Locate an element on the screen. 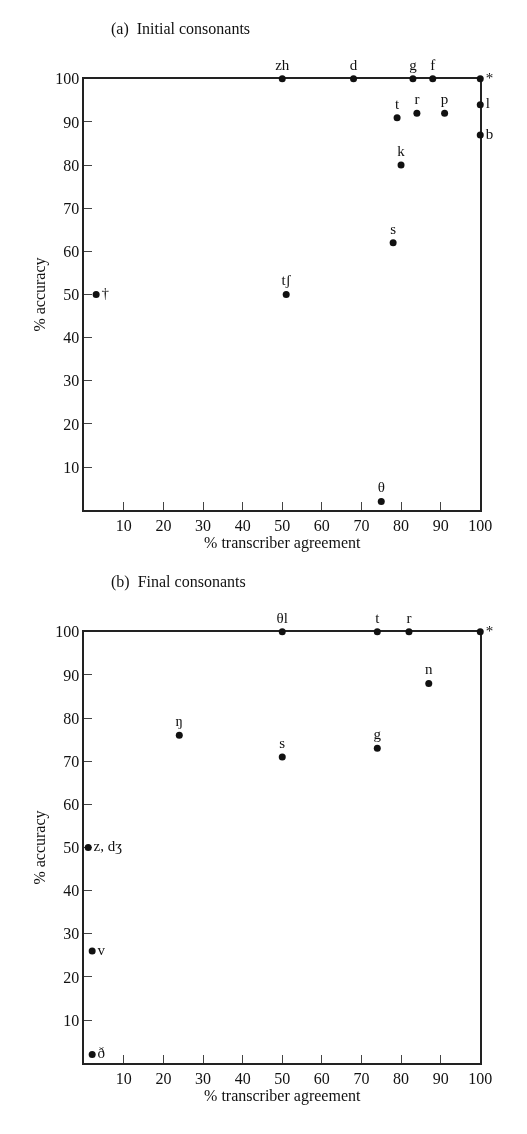 The width and height of the screenshot is (527, 1134). data-label: θl is located at coordinates (282, 617).